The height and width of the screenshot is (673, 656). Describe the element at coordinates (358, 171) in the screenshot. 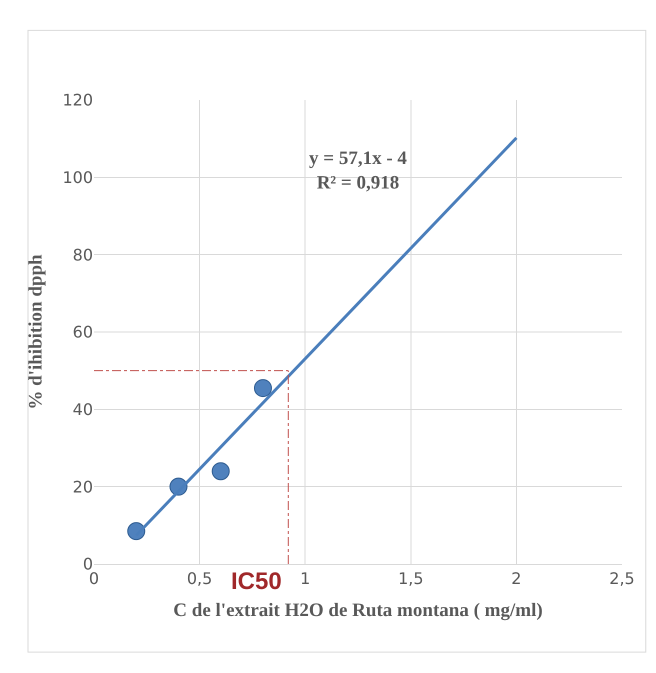

I see `annotation: y = 57,1x - 4 R² = 0,918` at that location.